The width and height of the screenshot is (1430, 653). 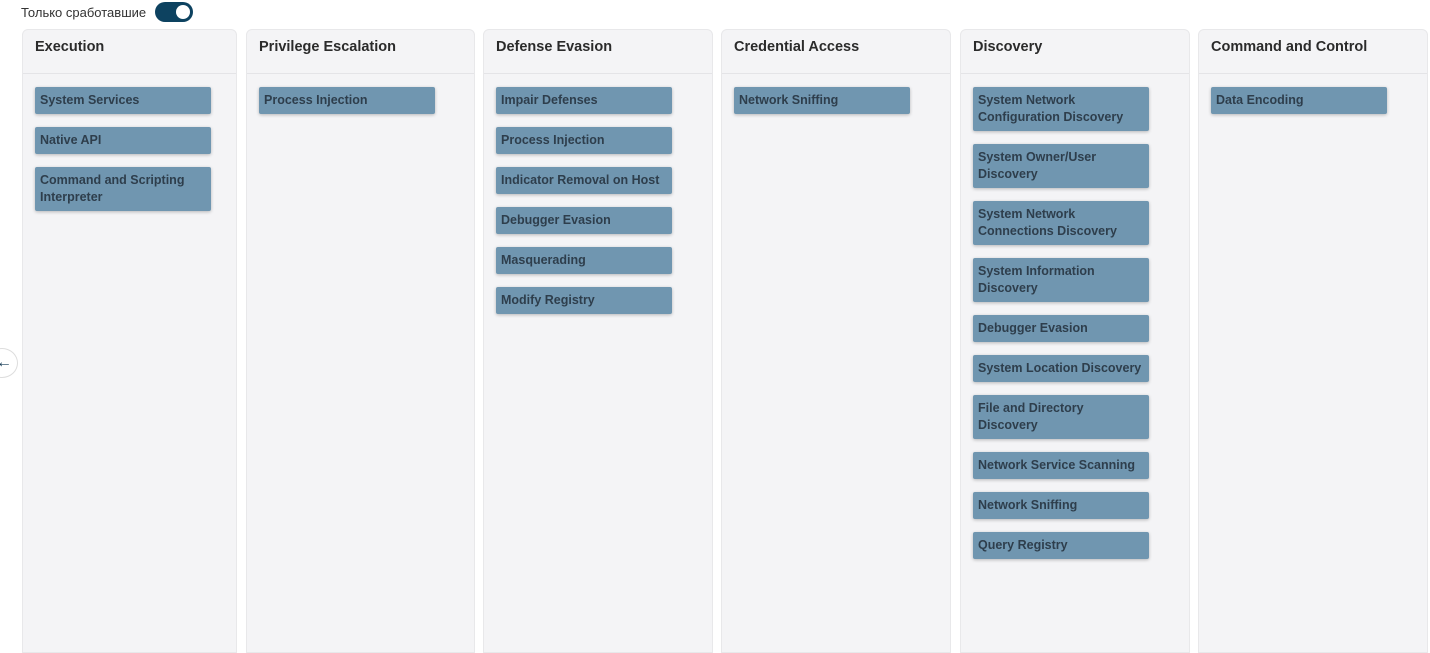 I want to click on technique-tag: System Services, so click(x=123, y=100).